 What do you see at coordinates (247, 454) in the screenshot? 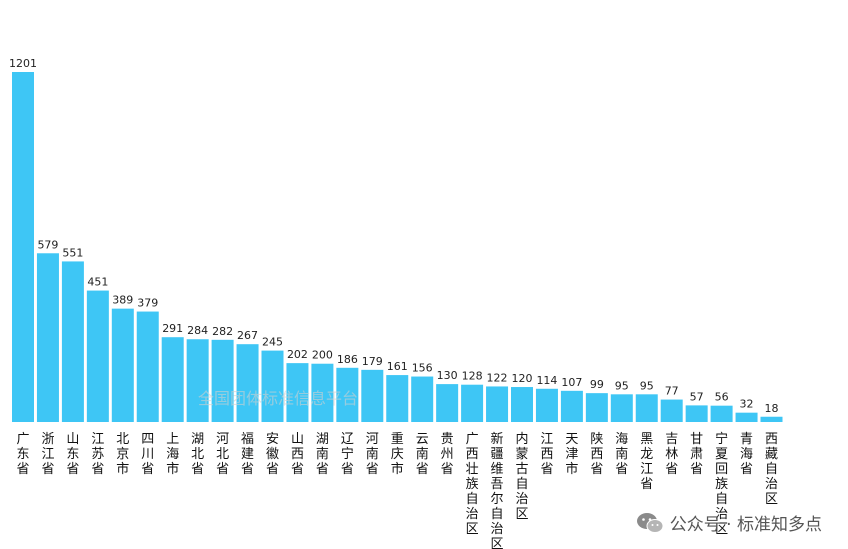
I see `category-label-10: 福建省` at bounding box center [247, 454].